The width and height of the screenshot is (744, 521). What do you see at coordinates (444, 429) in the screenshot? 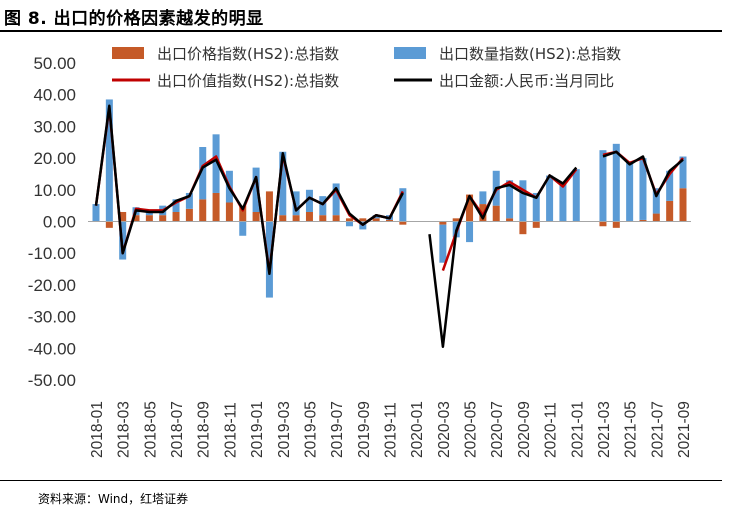
I see `x-tick-label: 2020-03` at bounding box center [444, 429].